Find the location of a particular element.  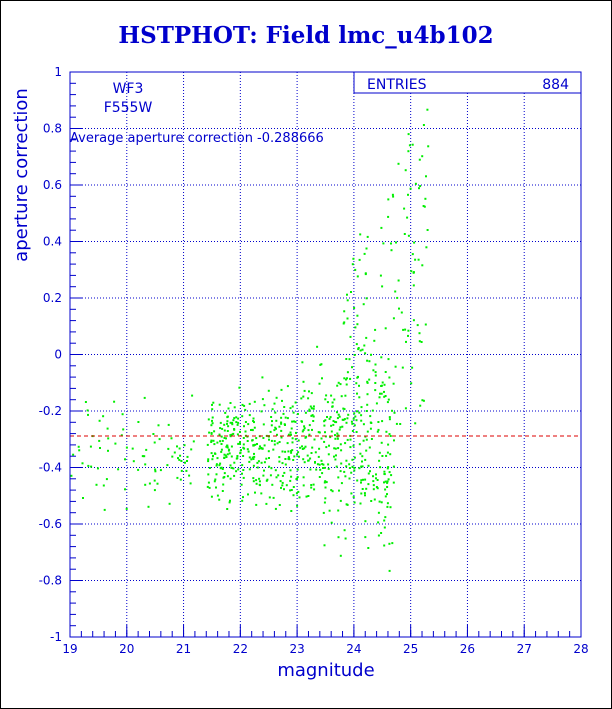

y-tick-label: -0.6 is located at coordinates (50, 524).